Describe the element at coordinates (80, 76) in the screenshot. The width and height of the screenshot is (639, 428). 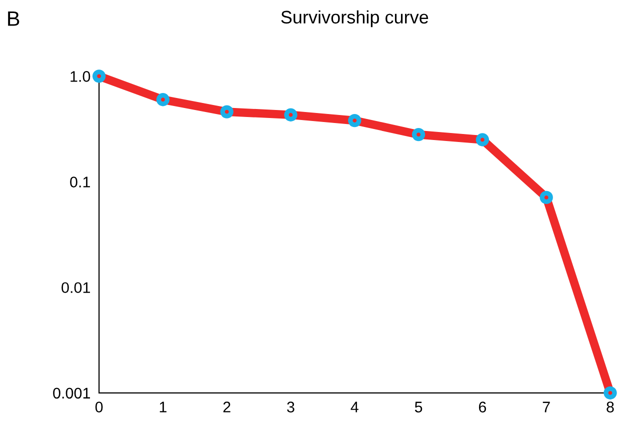
I see `y-tick-label: 1.0` at that location.